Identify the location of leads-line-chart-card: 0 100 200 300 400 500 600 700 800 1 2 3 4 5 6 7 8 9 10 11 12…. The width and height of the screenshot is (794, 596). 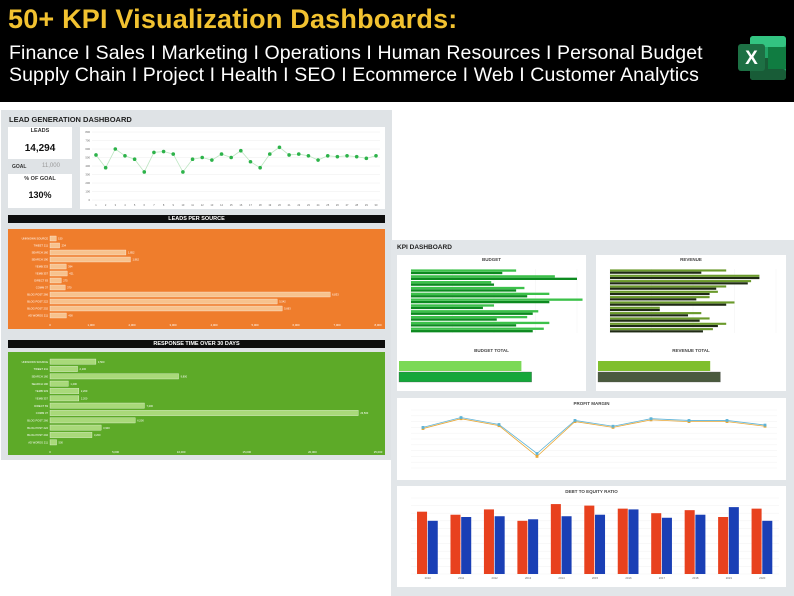
(232, 168).